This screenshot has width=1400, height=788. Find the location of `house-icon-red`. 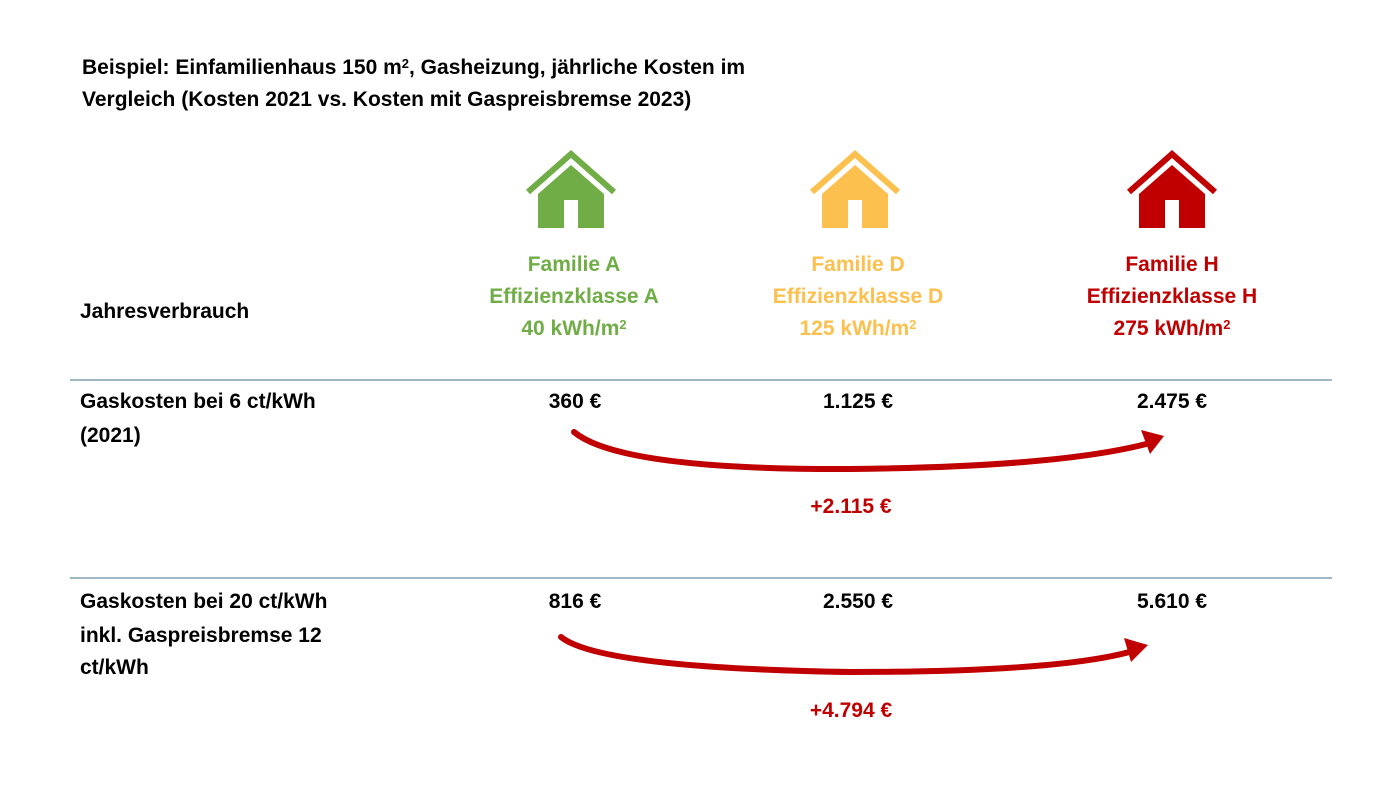

house-icon-red is located at coordinates (1172, 189).